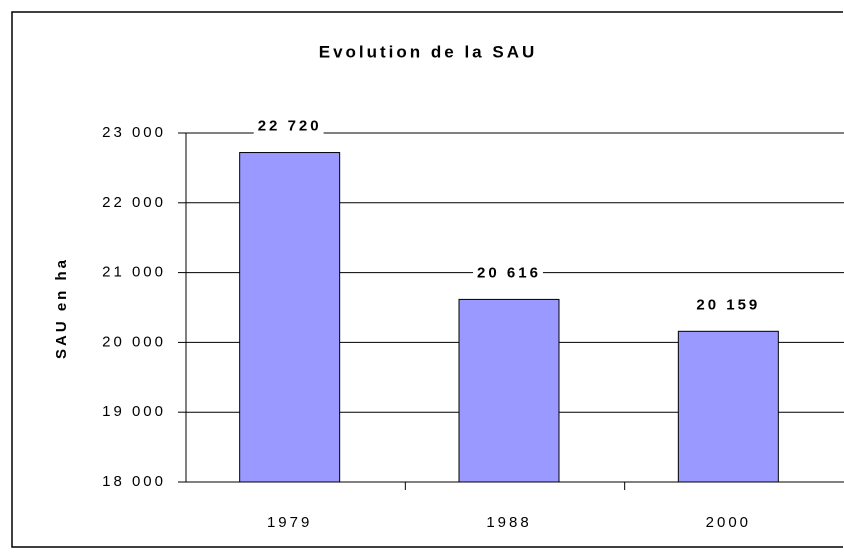  Describe the element at coordinates (428, 51) in the screenshot. I see `chart-title: Evolution de la SAU` at that location.